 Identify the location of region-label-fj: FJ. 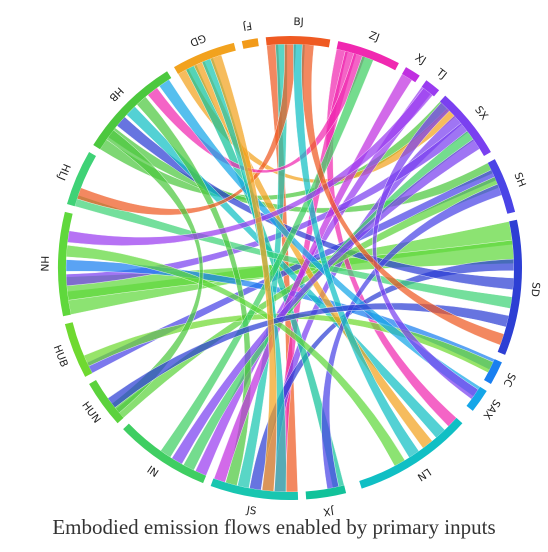
(247, 25).